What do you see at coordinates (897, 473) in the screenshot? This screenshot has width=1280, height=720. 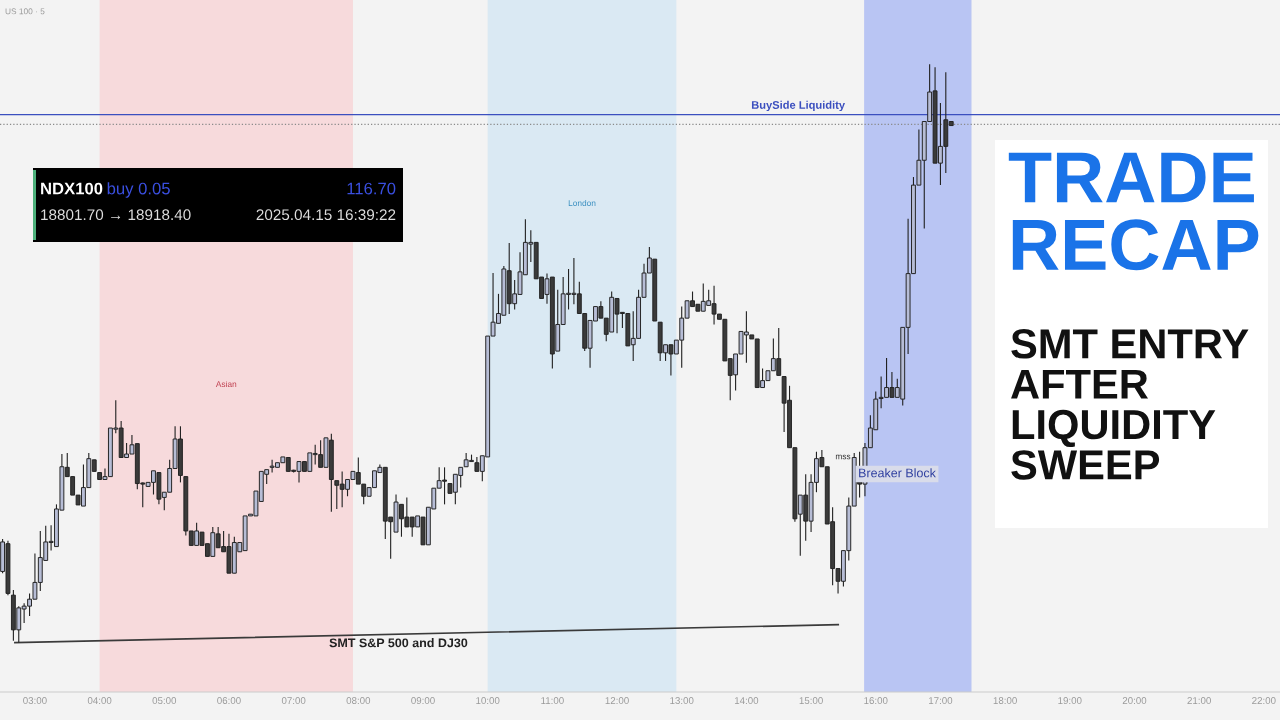 I see `annotation: Breaker Block` at bounding box center [897, 473].